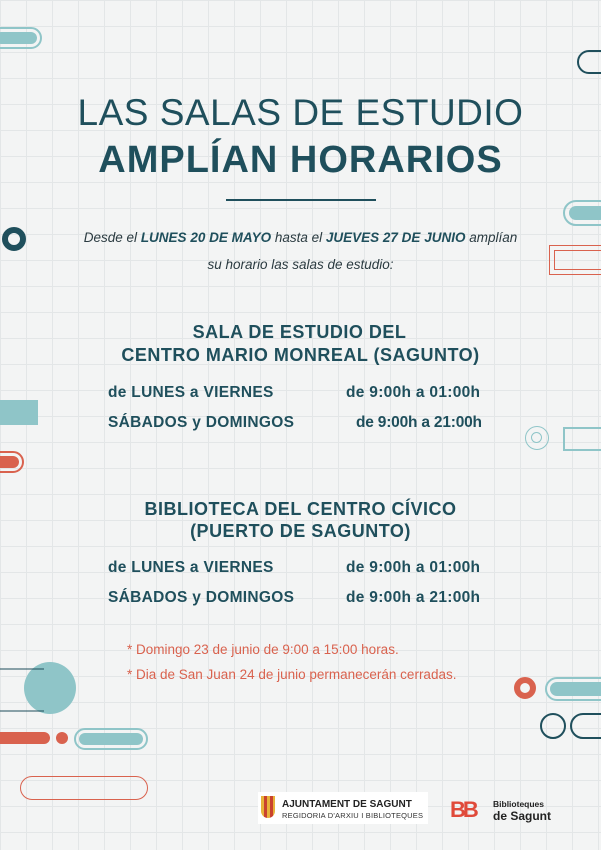 The height and width of the screenshot is (850, 601). I want to click on section1-days: de LUNES a VIERNES, so click(191, 392).